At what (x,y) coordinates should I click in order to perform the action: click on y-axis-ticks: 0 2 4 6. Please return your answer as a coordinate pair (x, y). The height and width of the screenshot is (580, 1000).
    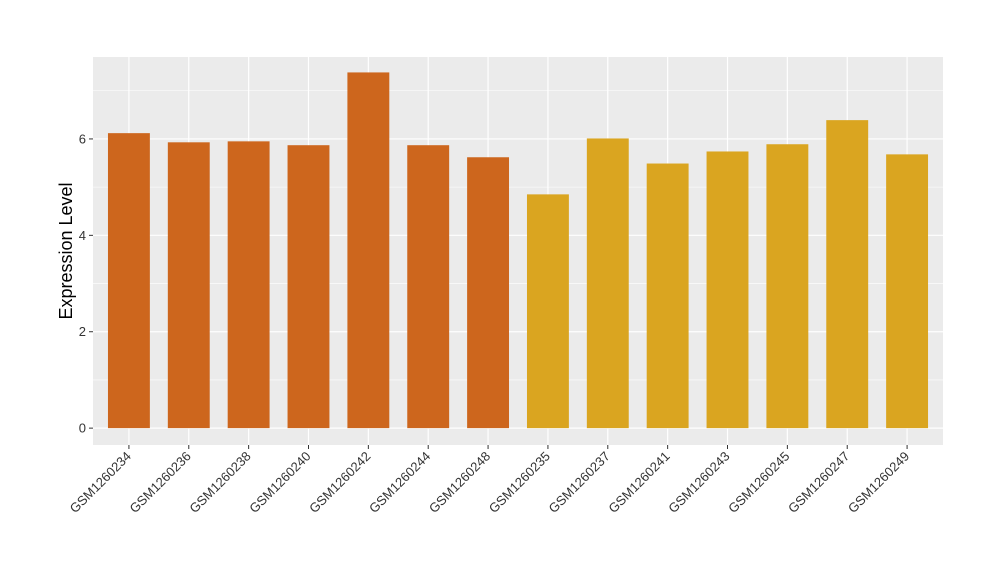
    Looking at the image, I should click on (86, 283).